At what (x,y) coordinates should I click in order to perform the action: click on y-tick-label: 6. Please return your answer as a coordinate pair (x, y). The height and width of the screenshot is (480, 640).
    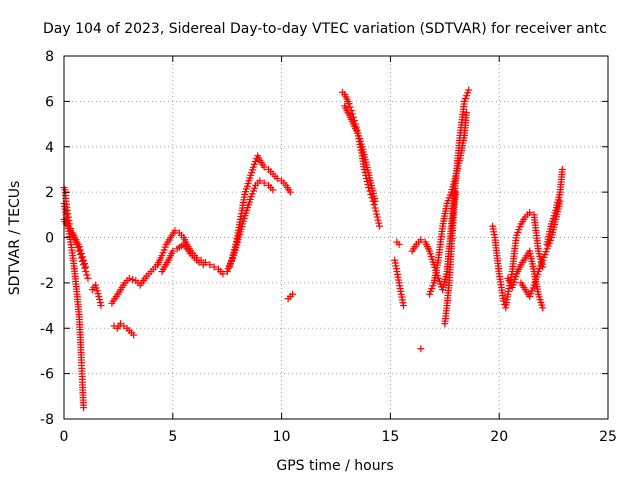
    Looking at the image, I should click on (49, 102).